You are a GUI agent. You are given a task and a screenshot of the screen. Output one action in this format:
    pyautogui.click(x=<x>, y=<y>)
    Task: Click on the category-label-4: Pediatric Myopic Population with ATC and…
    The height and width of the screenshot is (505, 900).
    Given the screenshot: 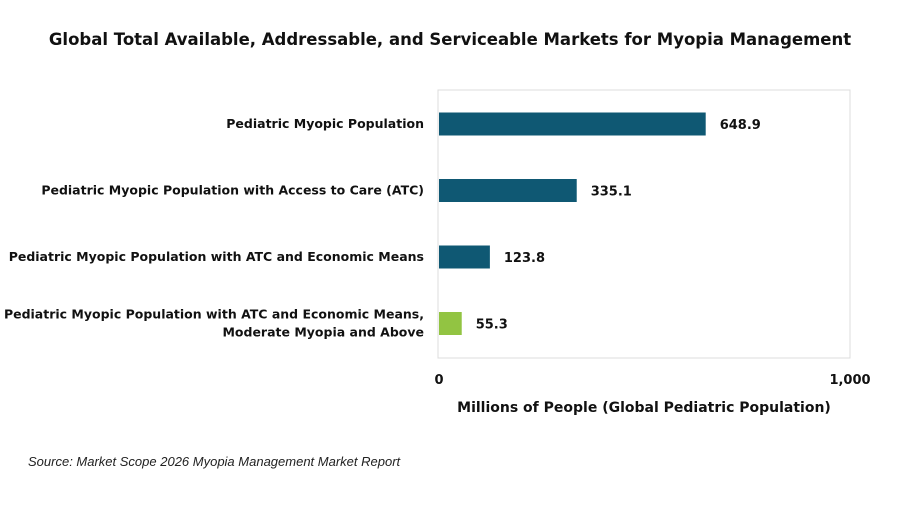 What is the action you would take?
    pyautogui.click(x=214, y=323)
    